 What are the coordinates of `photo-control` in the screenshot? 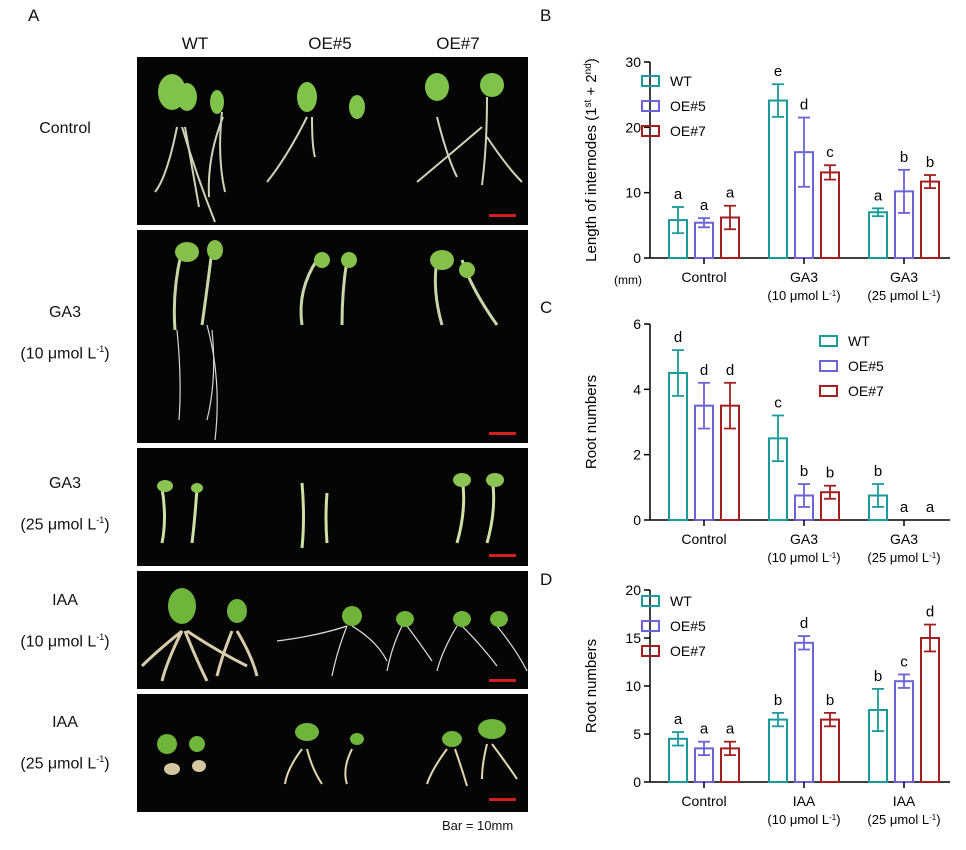 It's located at (332, 141).